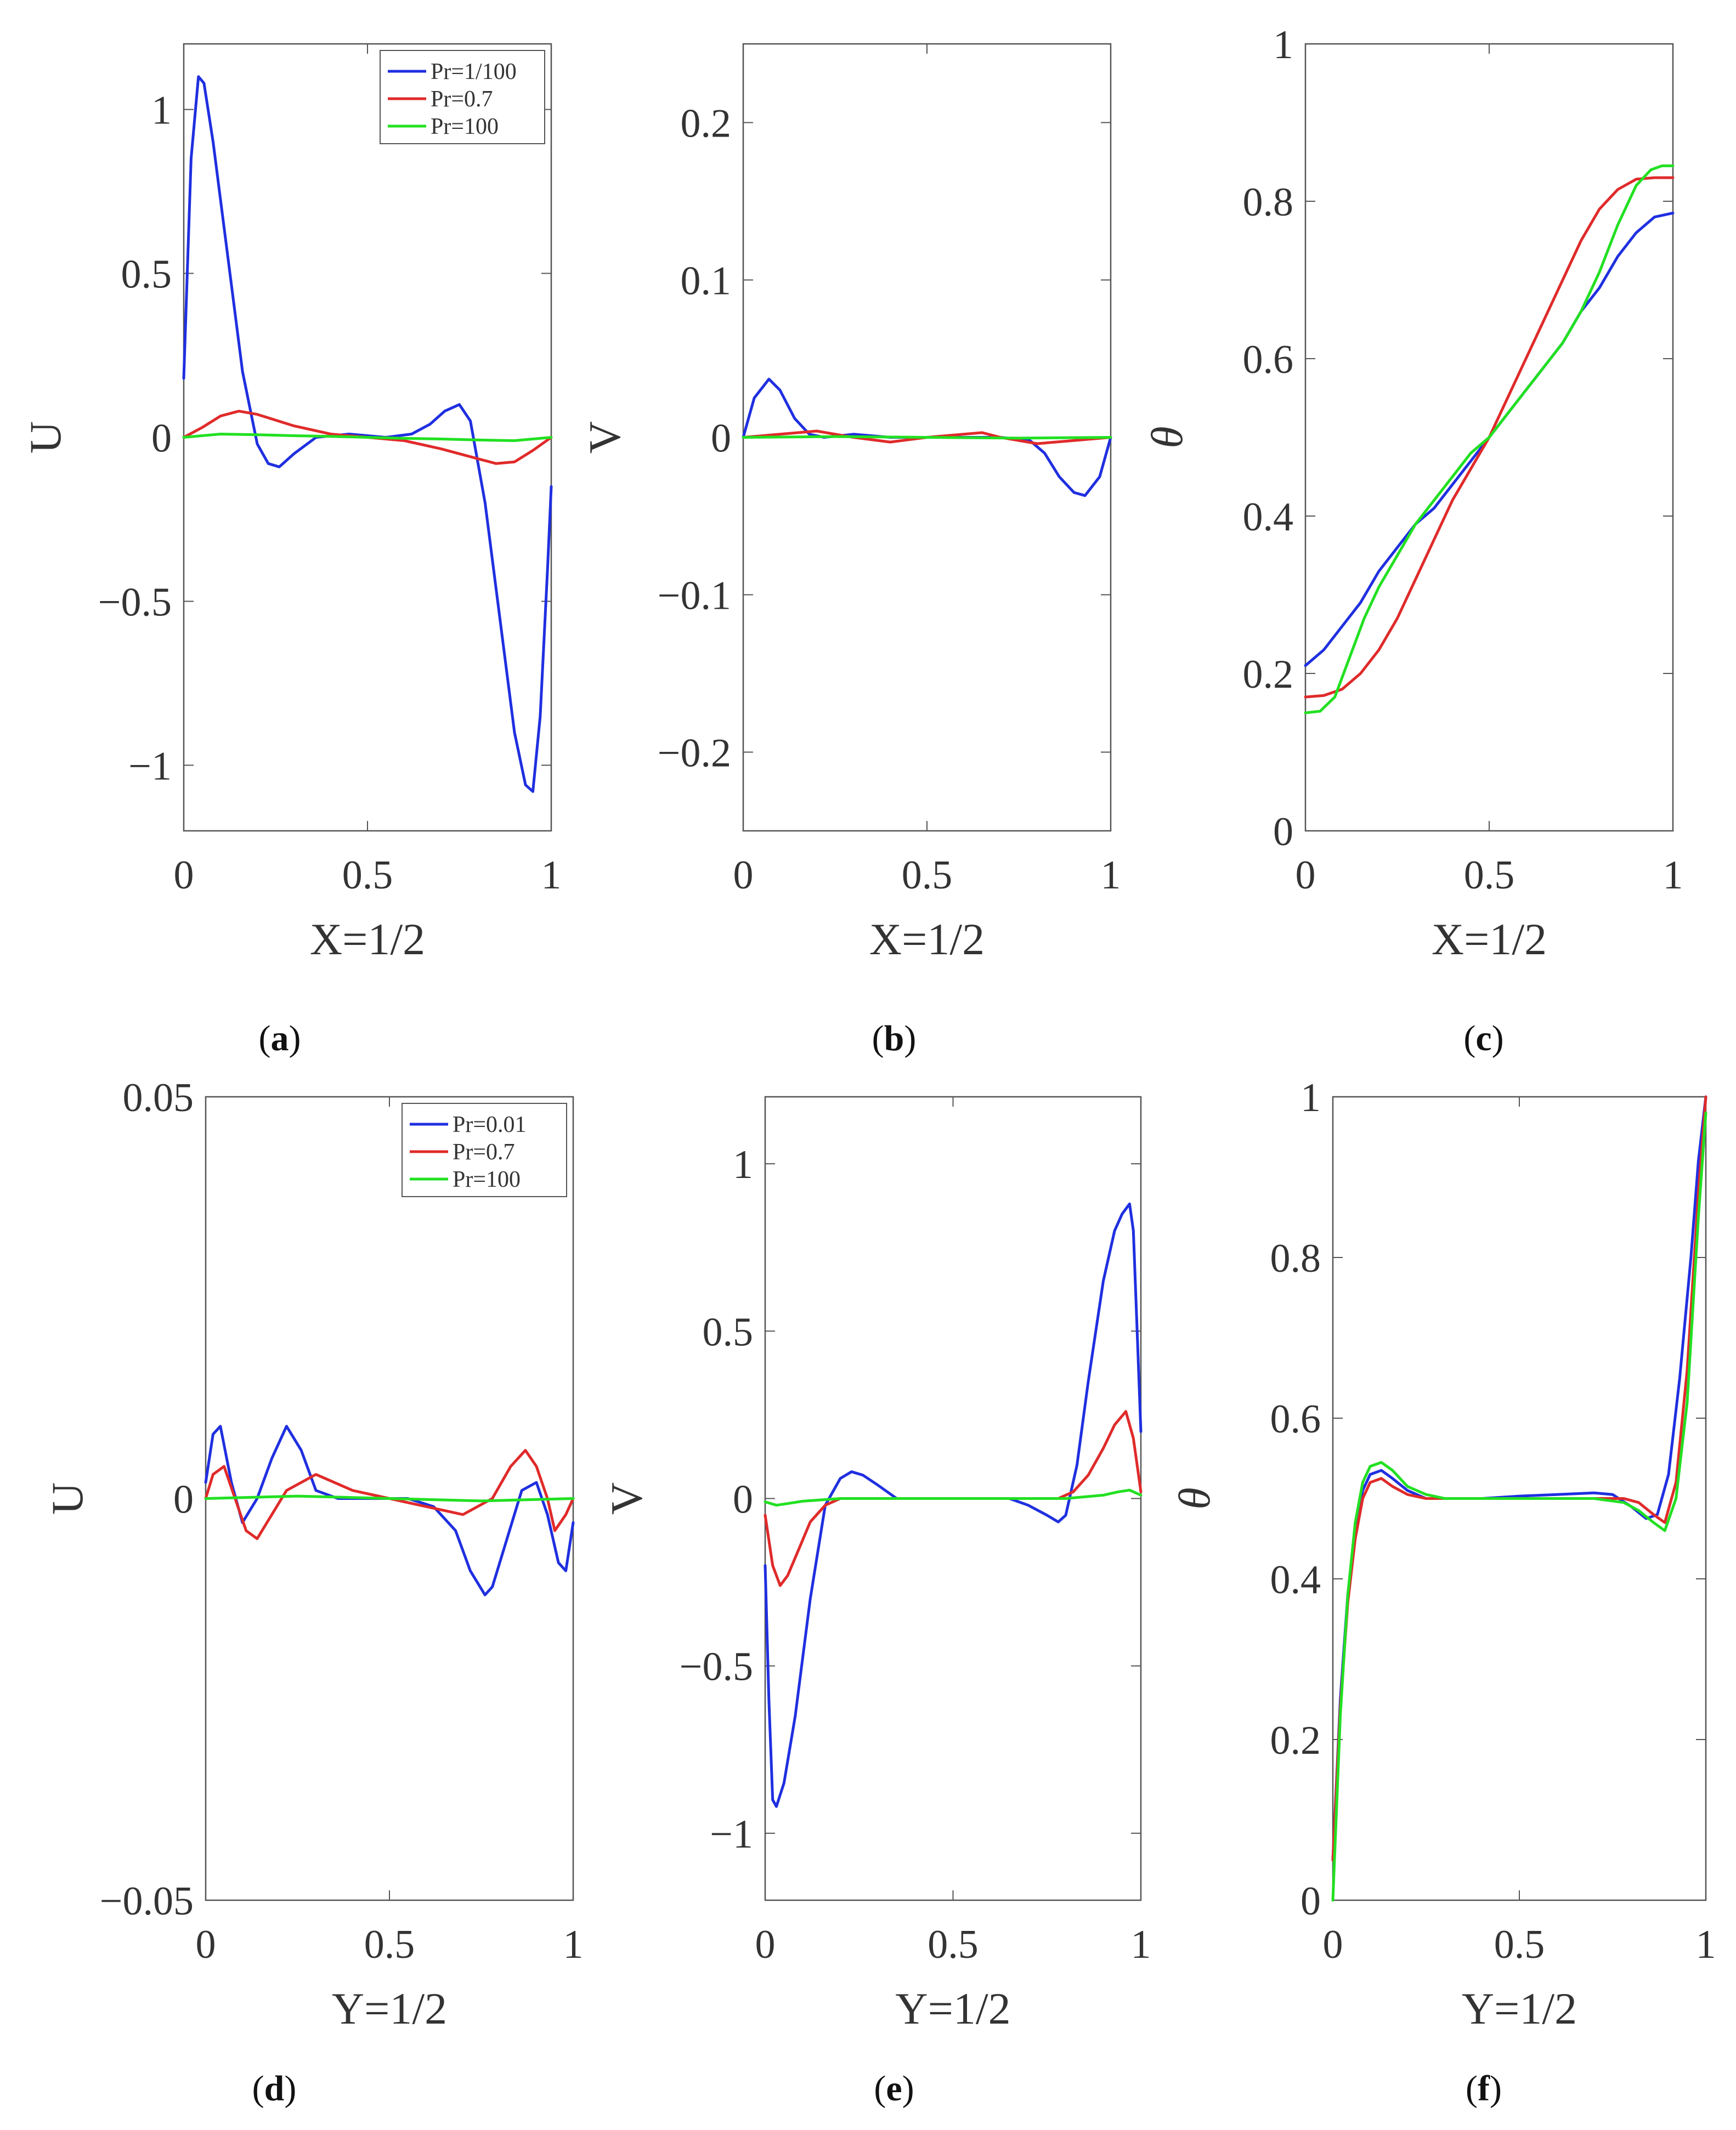 Image resolution: width=1736 pixels, height=2130 pixels. Describe the element at coordinates (487, 1180) in the screenshot. I see `legend-entry: Pr=100` at that location.